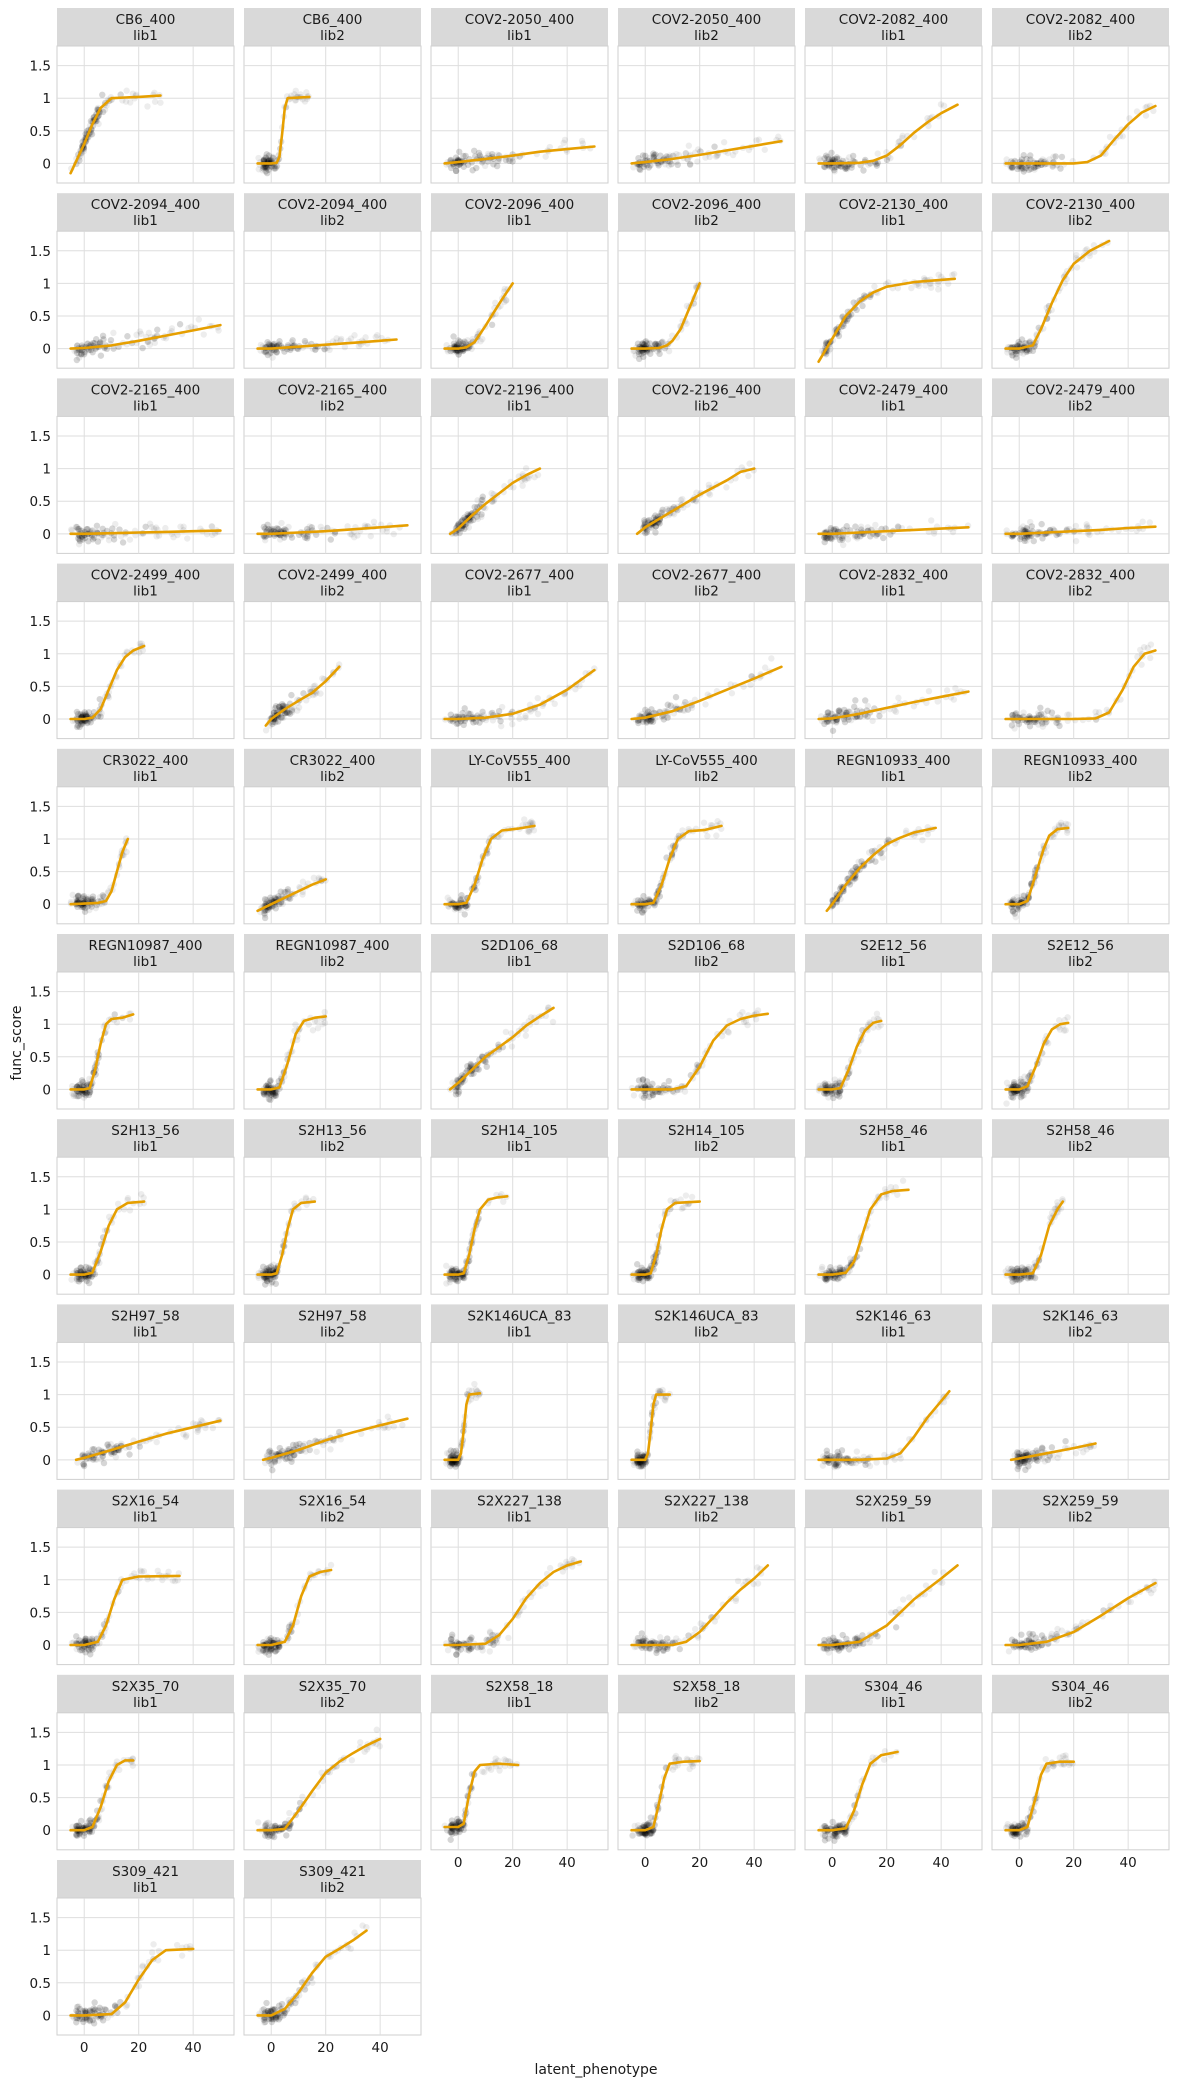  What do you see at coordinates (145, 576) in the screenshot?
I see `facet-strip-title: COV2-2499_400` at bounding box center [145, 576].